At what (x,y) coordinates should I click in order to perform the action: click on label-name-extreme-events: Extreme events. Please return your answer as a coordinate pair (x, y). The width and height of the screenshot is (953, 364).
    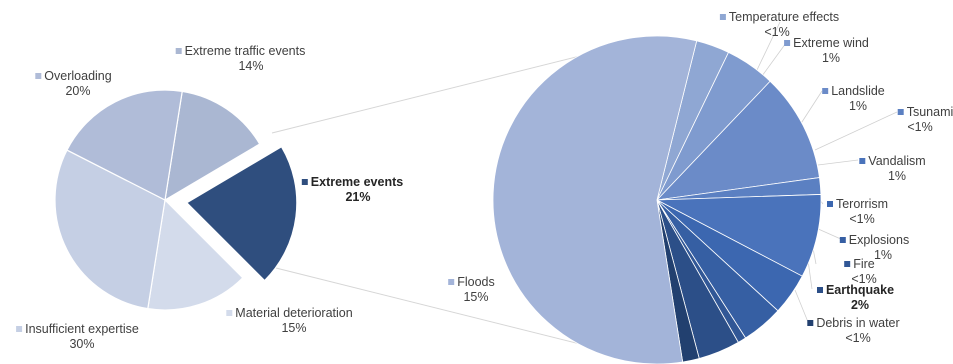
    Looking at the image, I should click on (357, 182).